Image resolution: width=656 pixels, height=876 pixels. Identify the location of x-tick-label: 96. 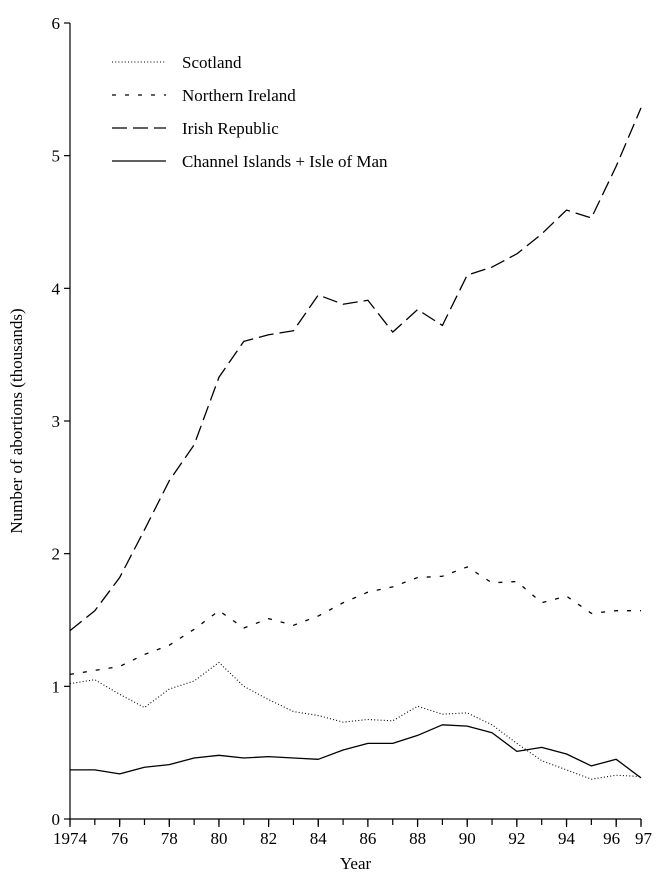
(611, 838).